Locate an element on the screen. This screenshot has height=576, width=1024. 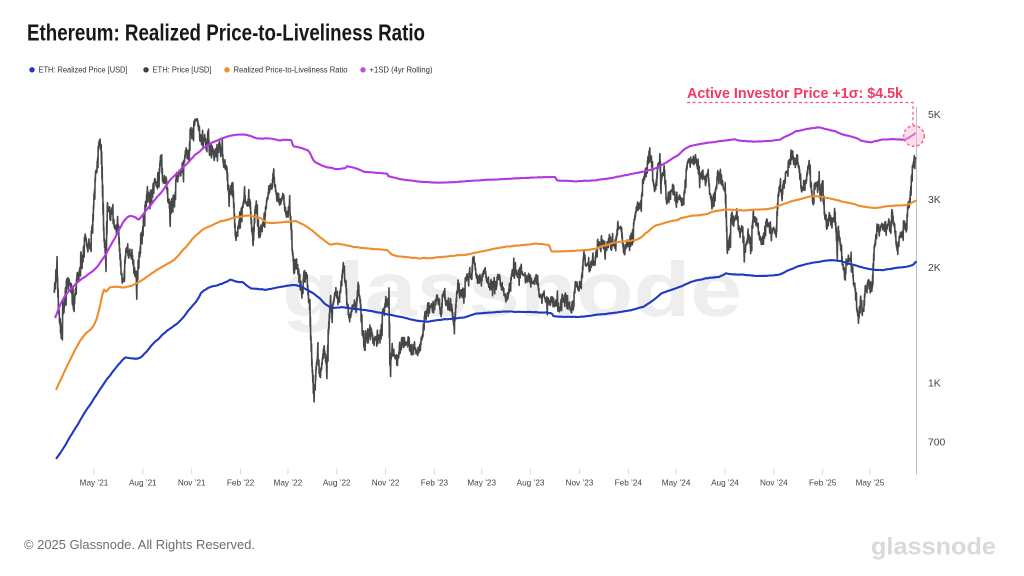
svg-text: 1K is located at coordinates (934, 383).